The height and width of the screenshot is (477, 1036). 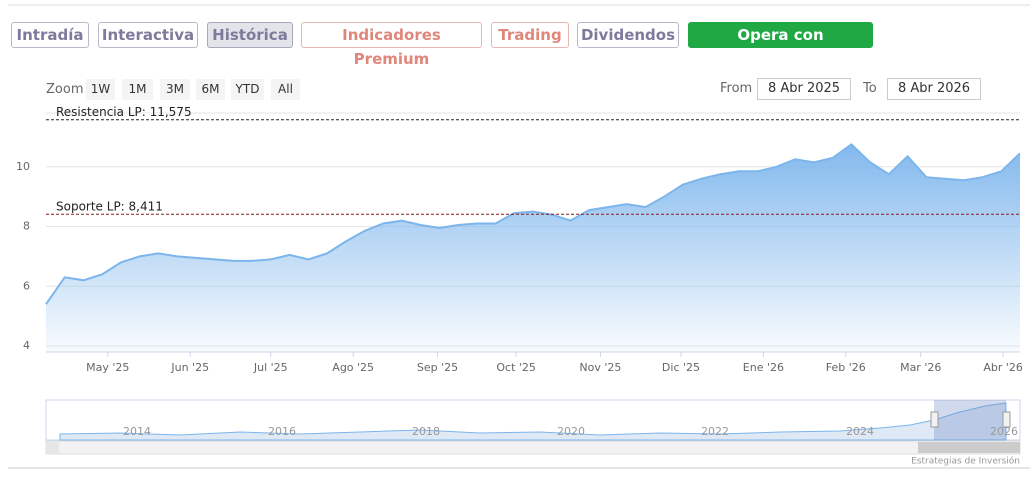 I want to click on navigator-year: 2024, so click(x=860, y=431).